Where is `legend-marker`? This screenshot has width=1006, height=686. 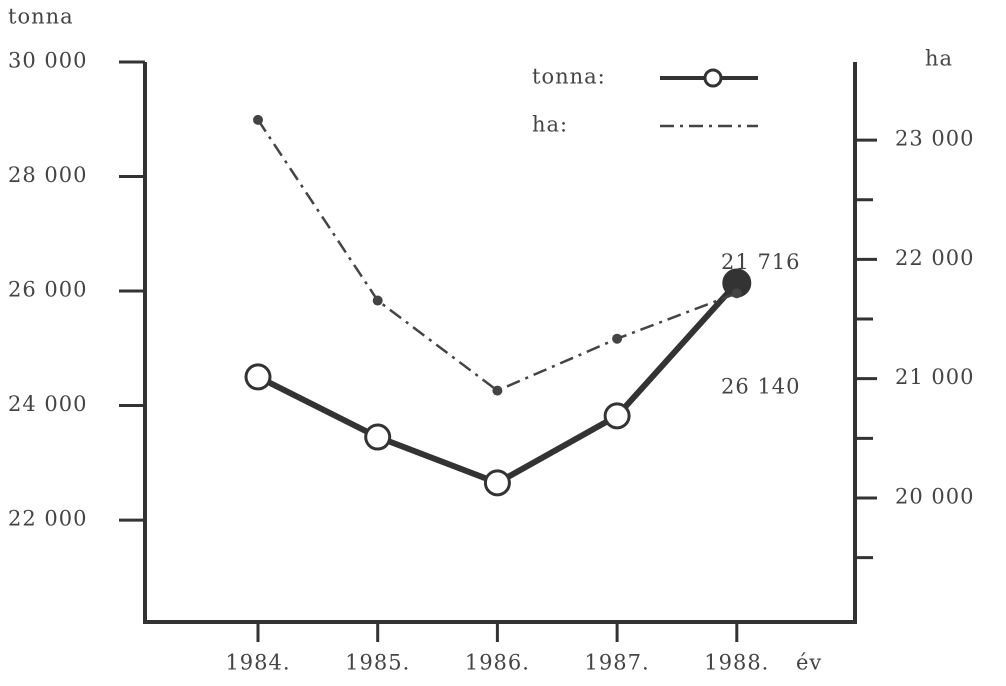 legend-marker is located at coordinates (713, 78).